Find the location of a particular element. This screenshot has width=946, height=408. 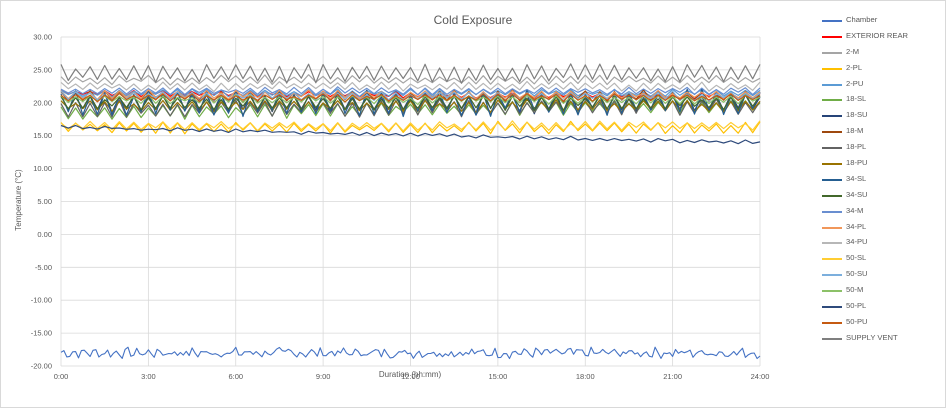

series-line-chamber is located at coordinates (410, 353).